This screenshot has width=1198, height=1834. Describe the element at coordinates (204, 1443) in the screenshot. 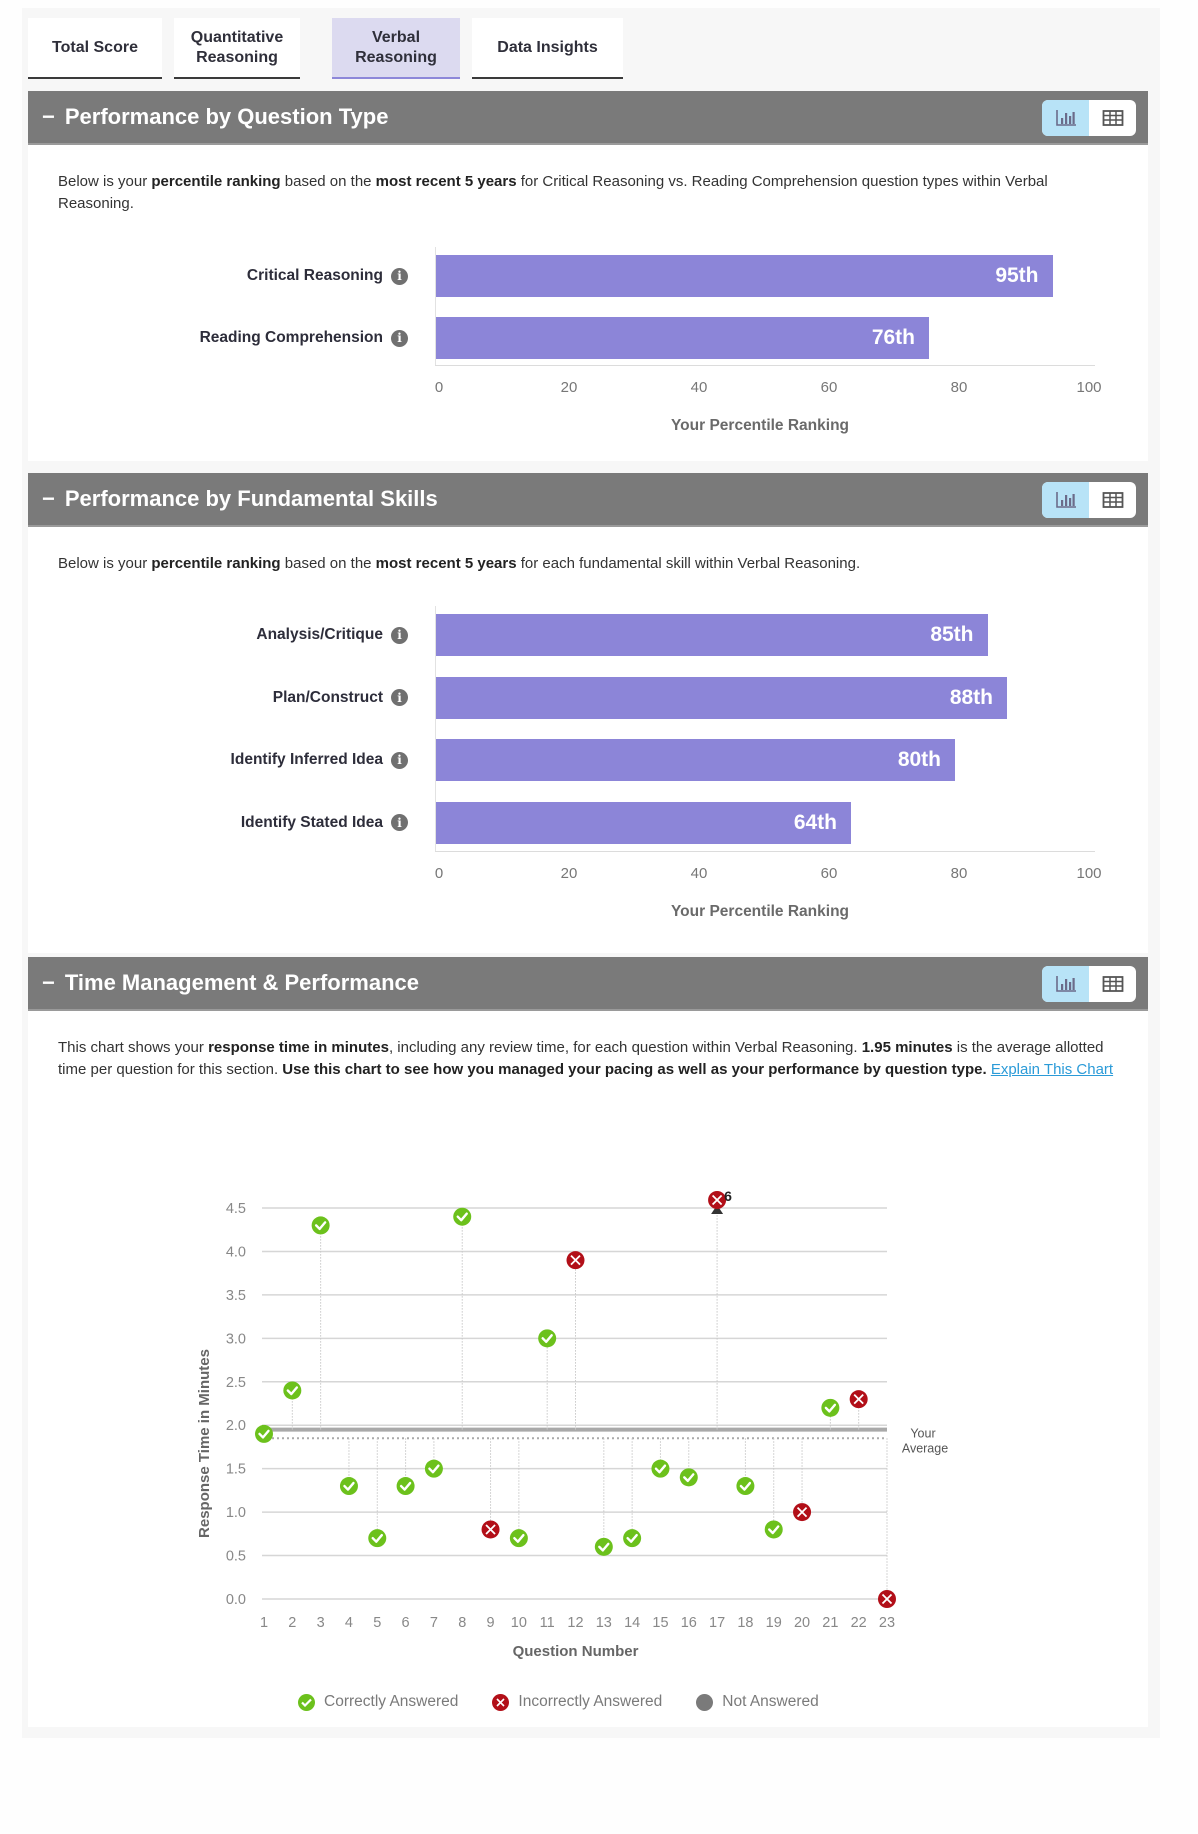

I see `y-axis-title: Response Time in Minutes` at that location.